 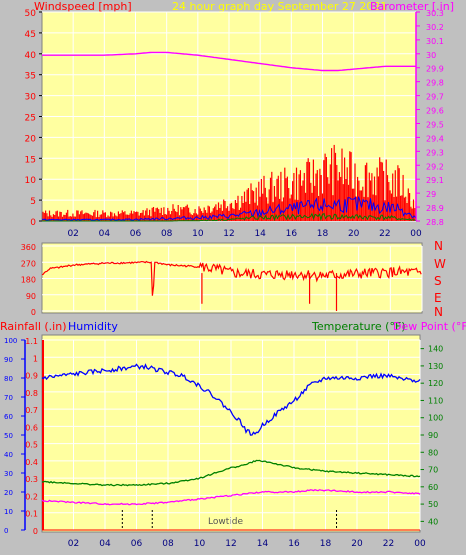 I want to click on wind-low-line, so click(x=229, y=217).